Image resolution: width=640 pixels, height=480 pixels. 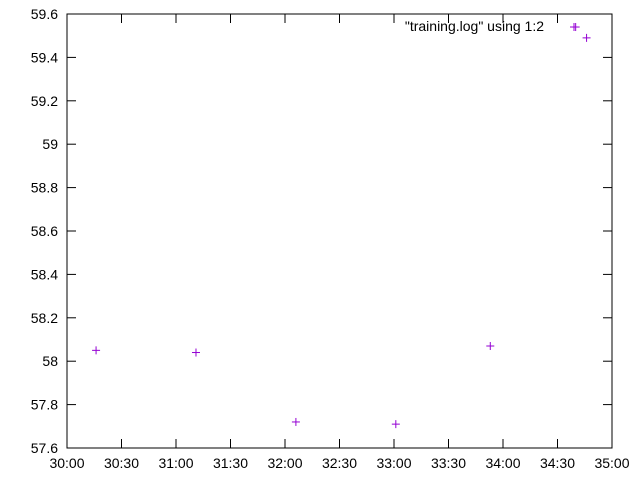 What do you see at coordinates (44, 318) in the screenshot?
I see `y-tick-label: 58.2` at bounding box center [44, 318].